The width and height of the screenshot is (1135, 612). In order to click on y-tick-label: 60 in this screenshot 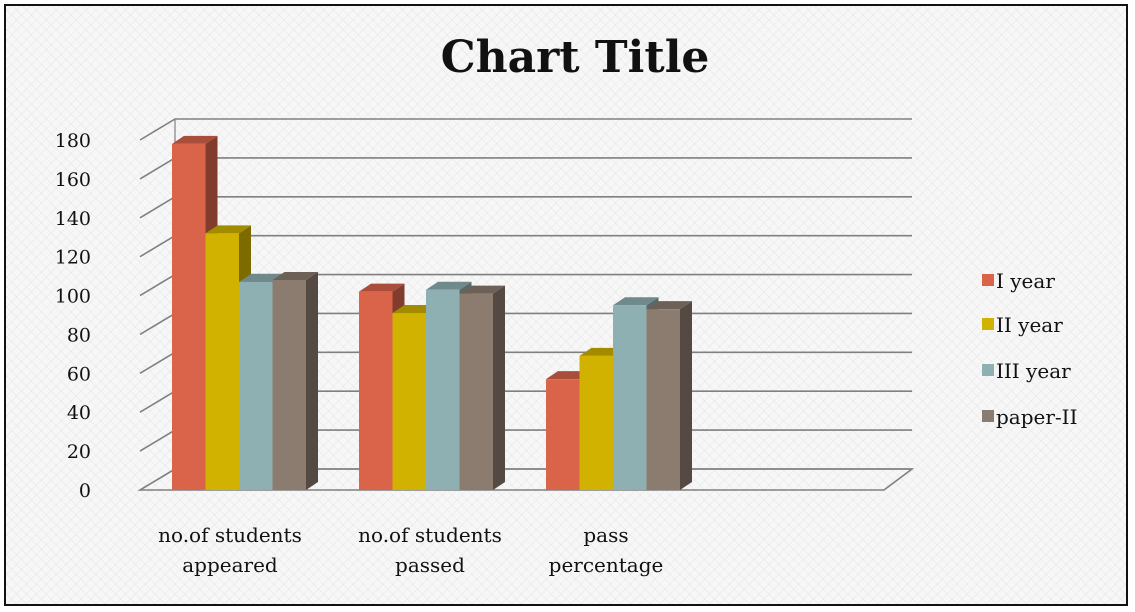, I will do `click(79, 374)`.